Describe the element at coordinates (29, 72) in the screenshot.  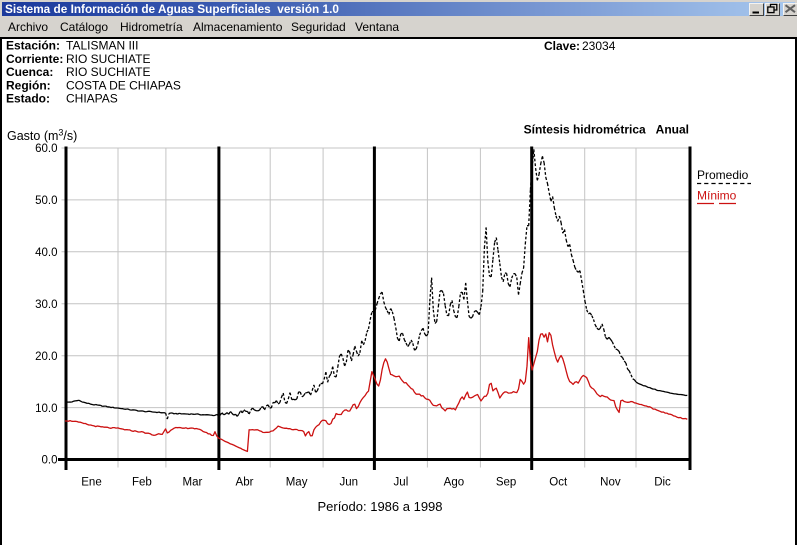
I see `svg-text: Cuenca:` at that location.